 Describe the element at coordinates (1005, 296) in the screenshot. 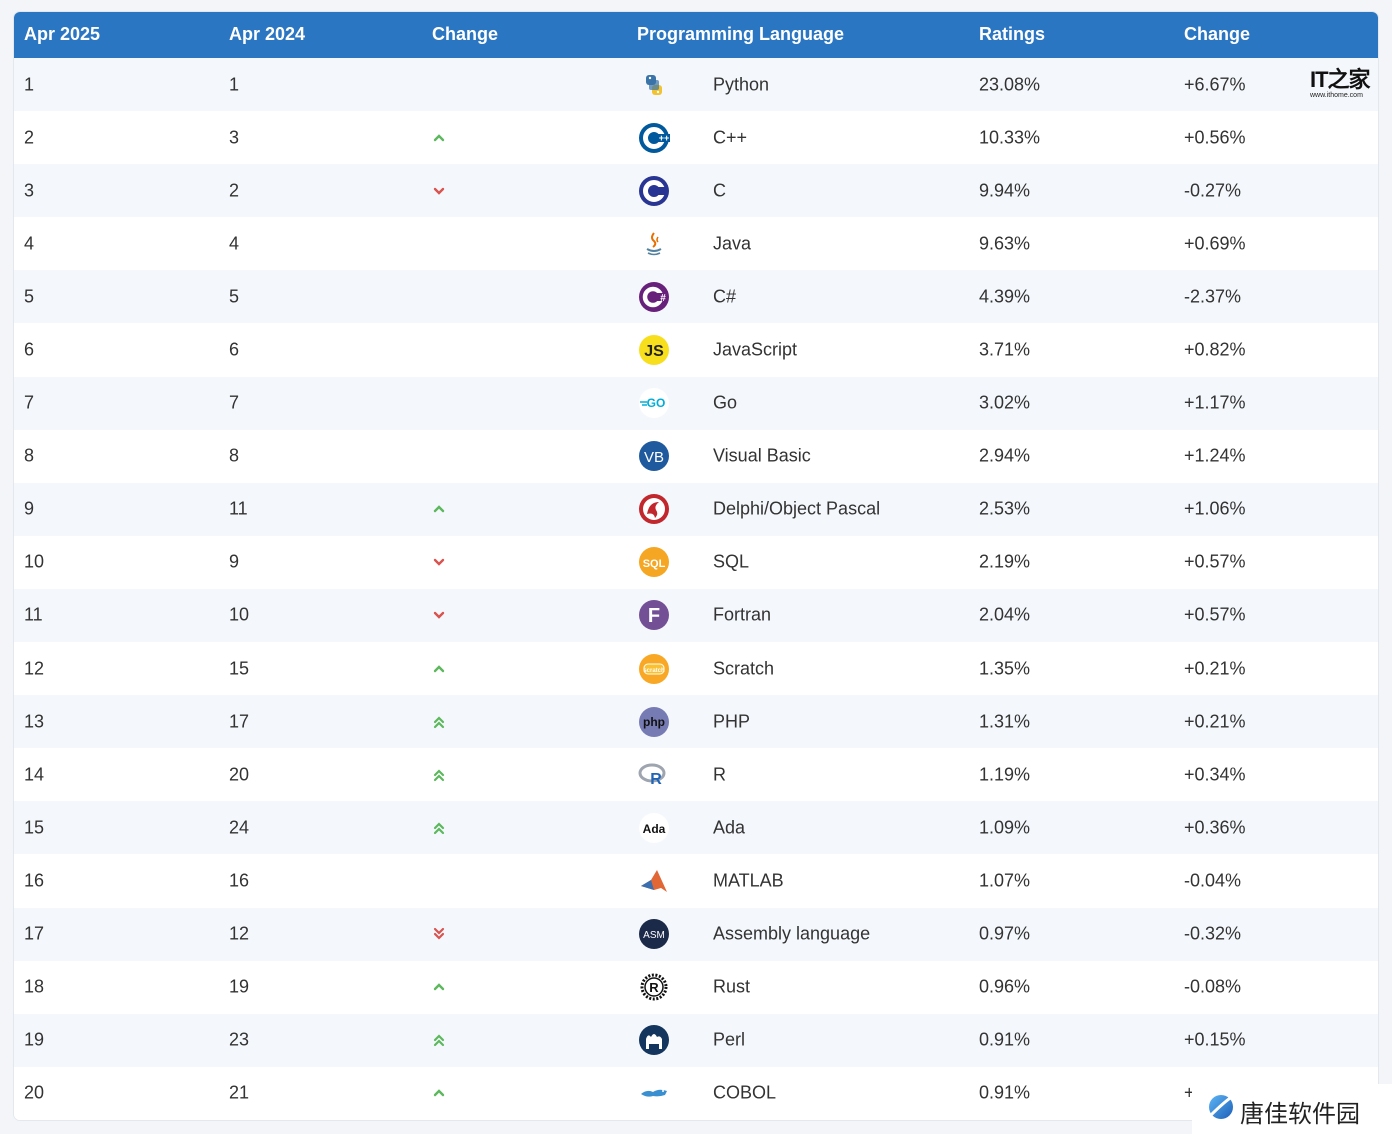

I see `rating-value: 4.39%` at that location.